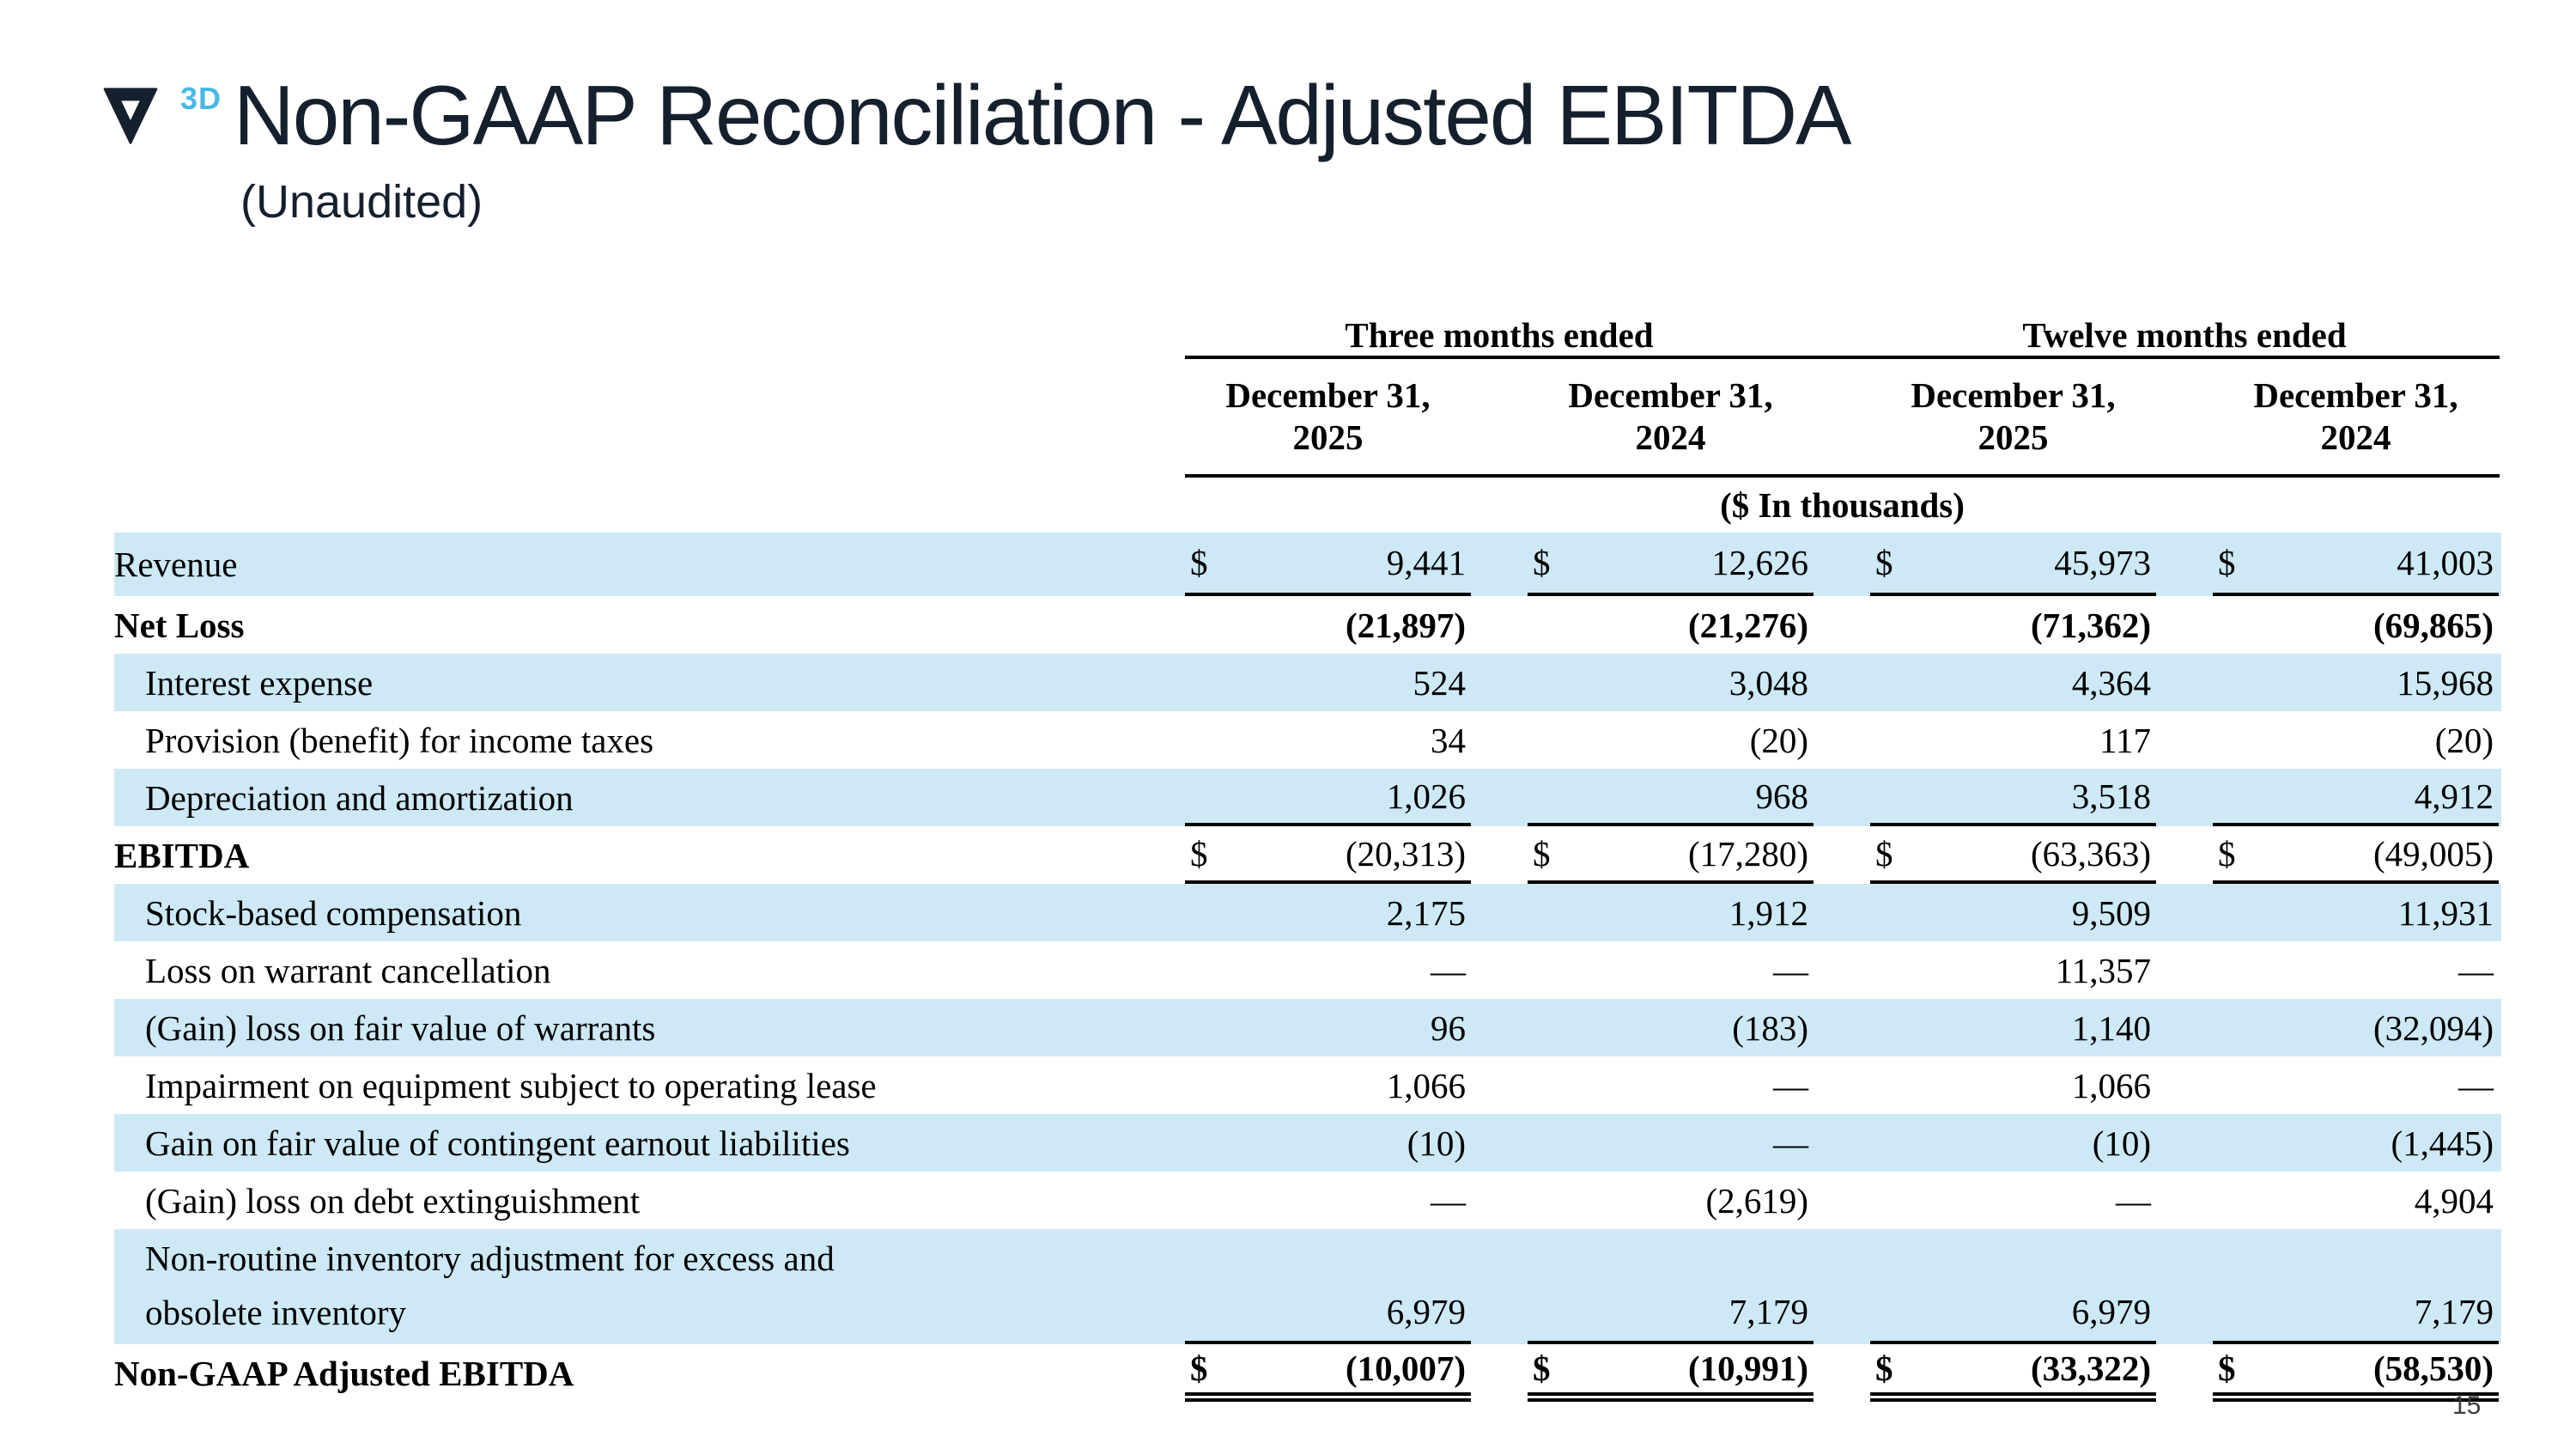  What do you see at coordinates (1328, 415) in the screenshot?
I see `col-header-dec31-2025-q: December 31, 2025` at bounding box center [1328, 415].